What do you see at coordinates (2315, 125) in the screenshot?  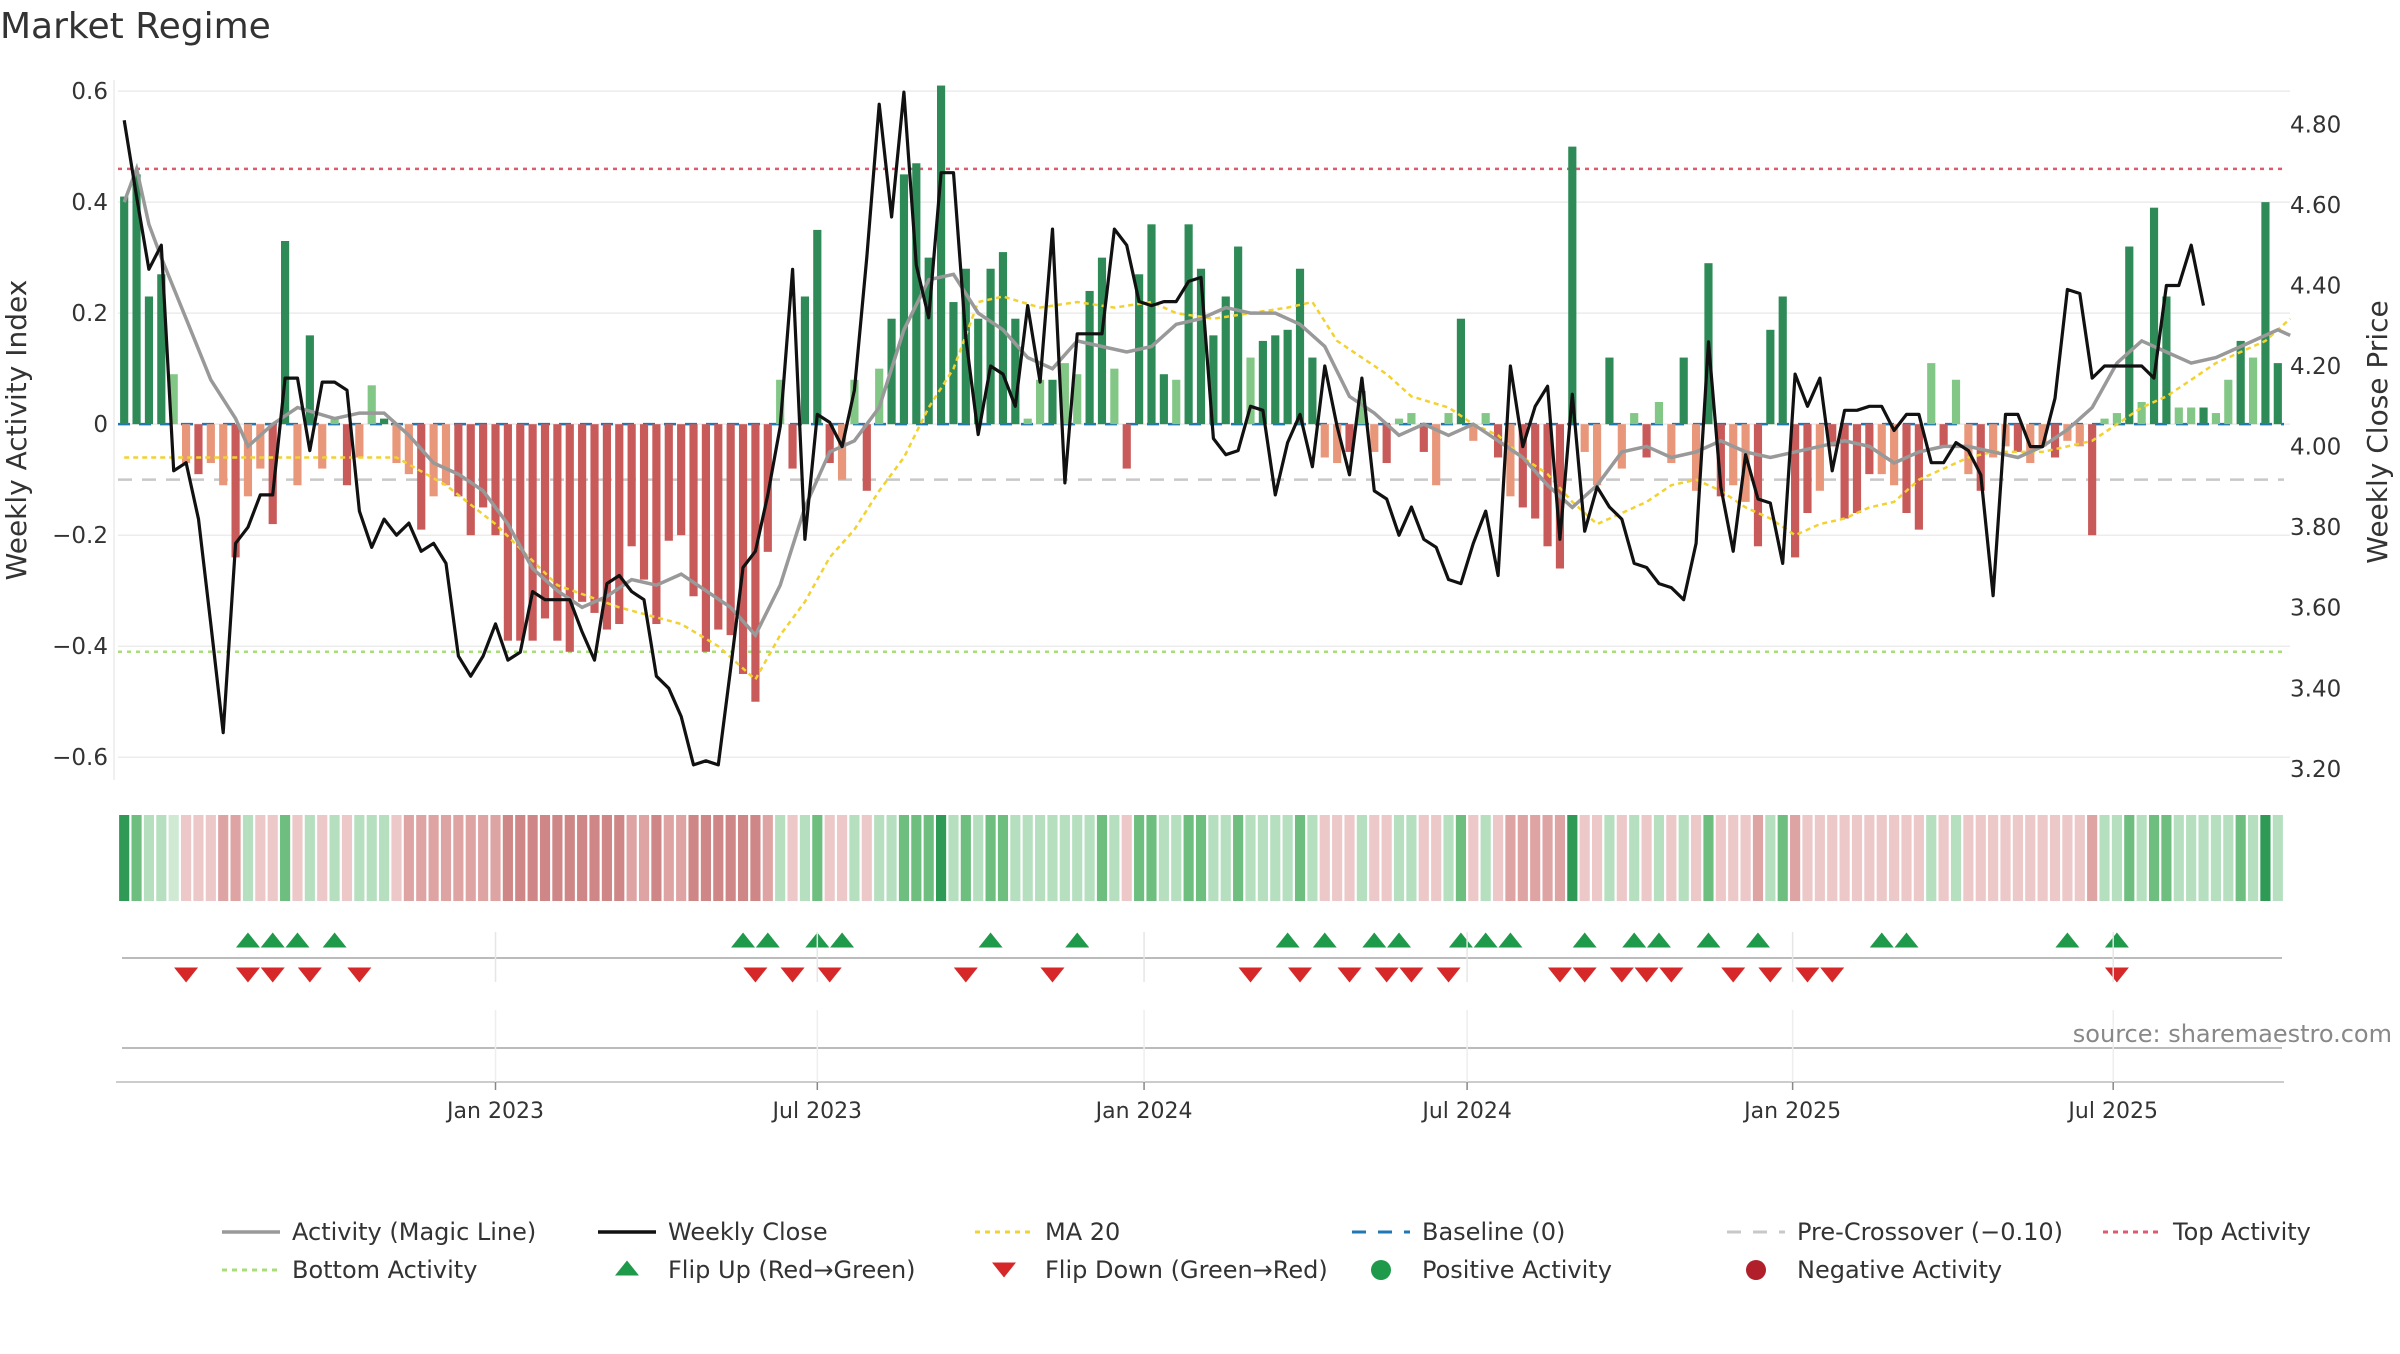 I see `y-right-tick-label: 4.80` at bounding box center [2315, 125].